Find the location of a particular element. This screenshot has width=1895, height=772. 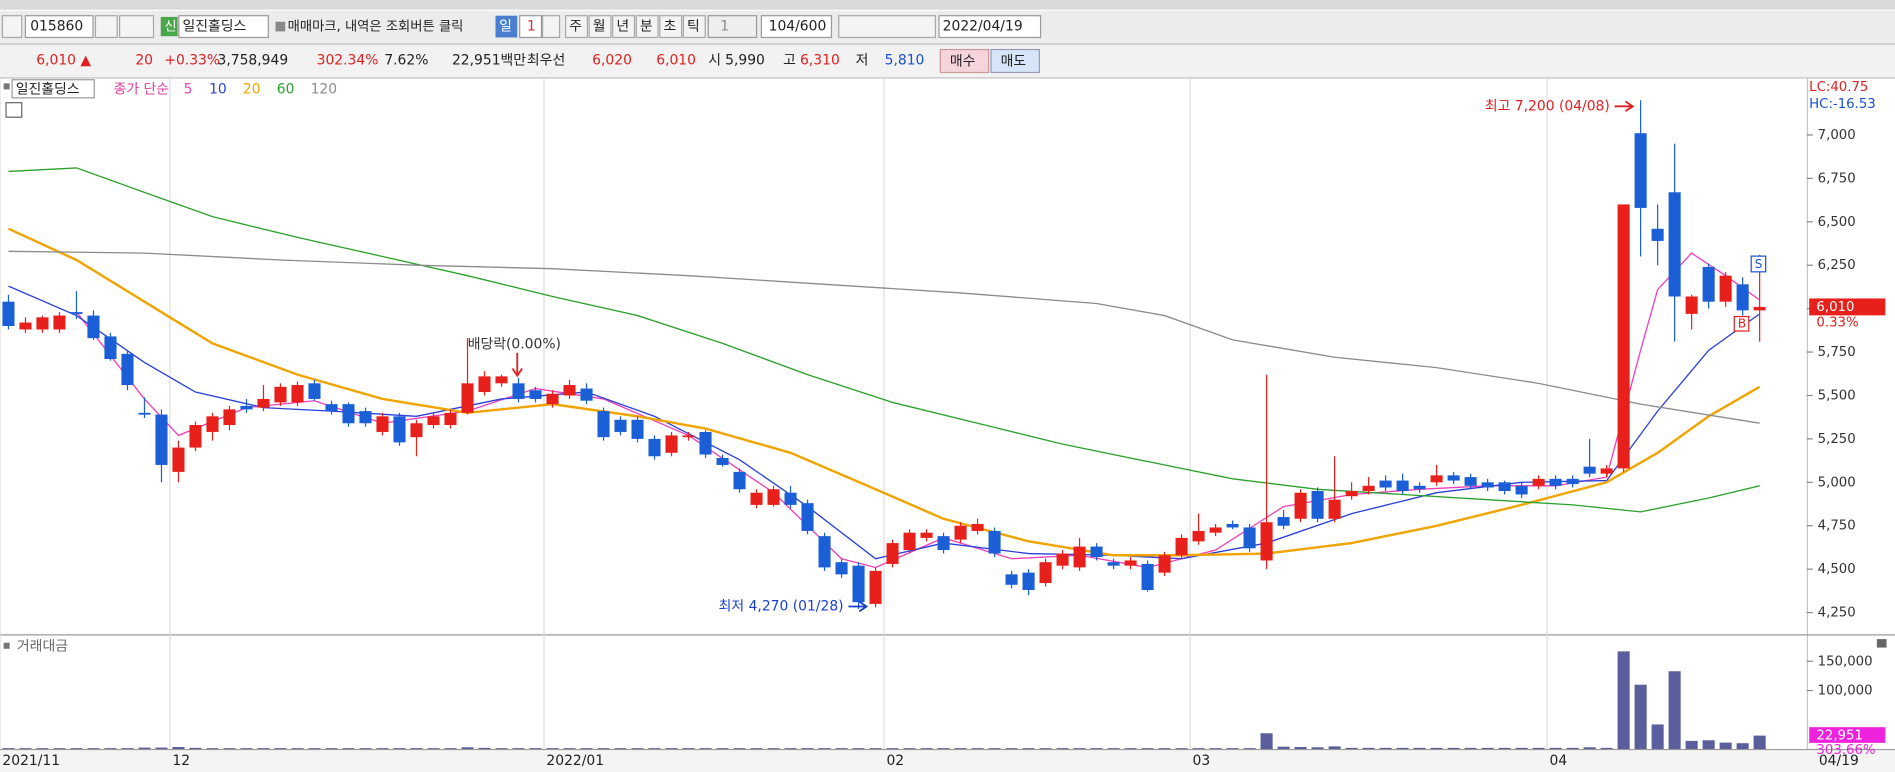

last-price-badge is located at coordinates (1847, 307).